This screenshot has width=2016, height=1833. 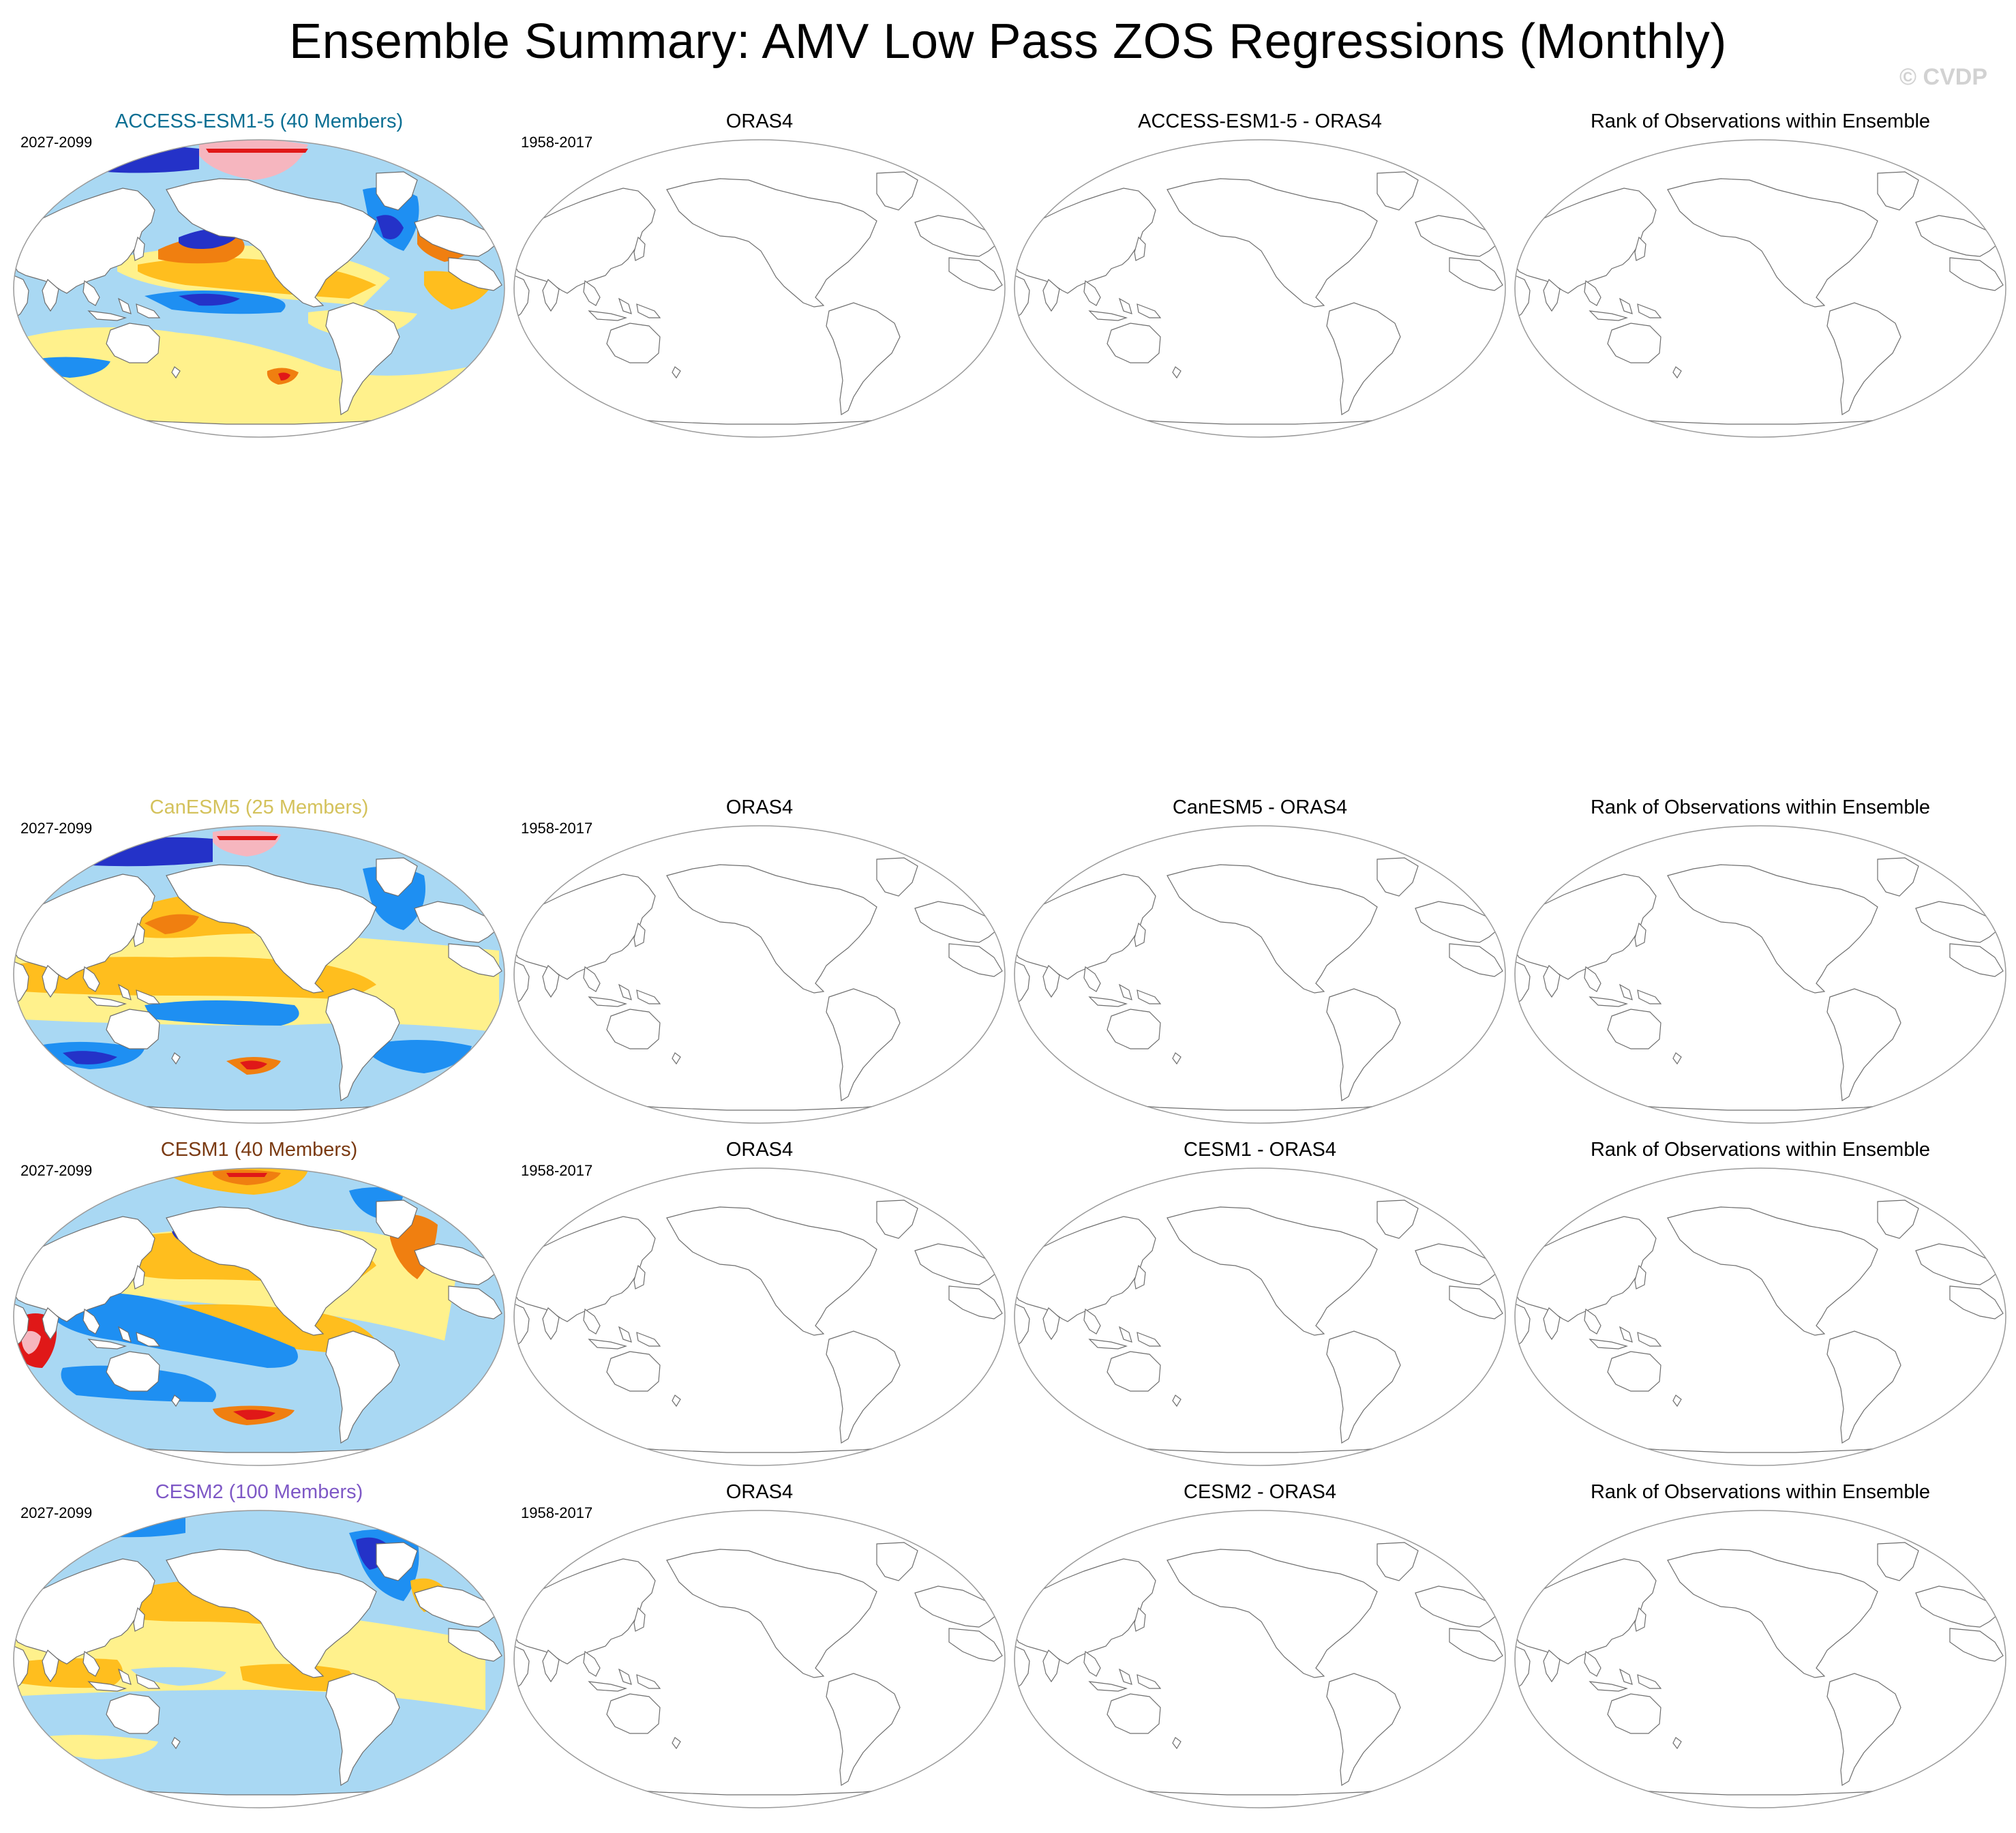 What do you see at coordinates (1260, 1492) in the screenshot?
I see `panel-title: CESM2 - ORAS4` at bounding box center [1260, 1492].